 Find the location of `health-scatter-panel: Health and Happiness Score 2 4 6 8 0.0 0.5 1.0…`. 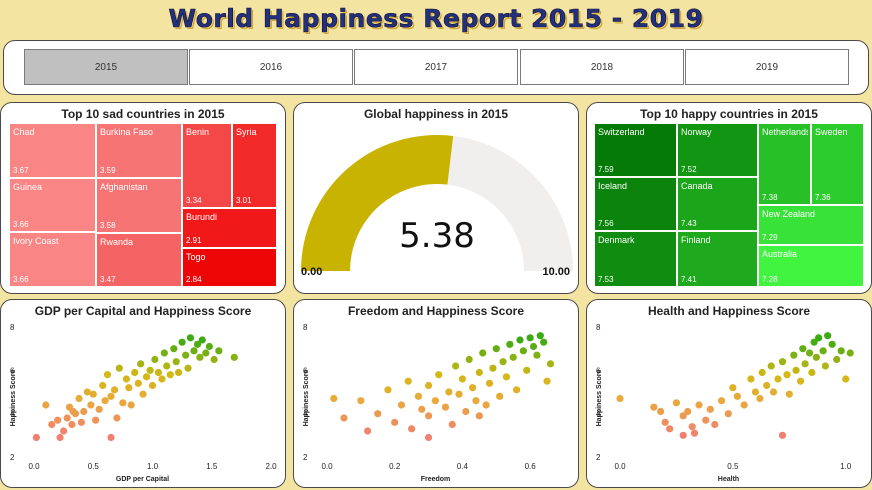

health-scatter-panel: Health and Happiness Score 2 4 6 8 0.0 0.5 1.0… is located at coordinates (729, 393).